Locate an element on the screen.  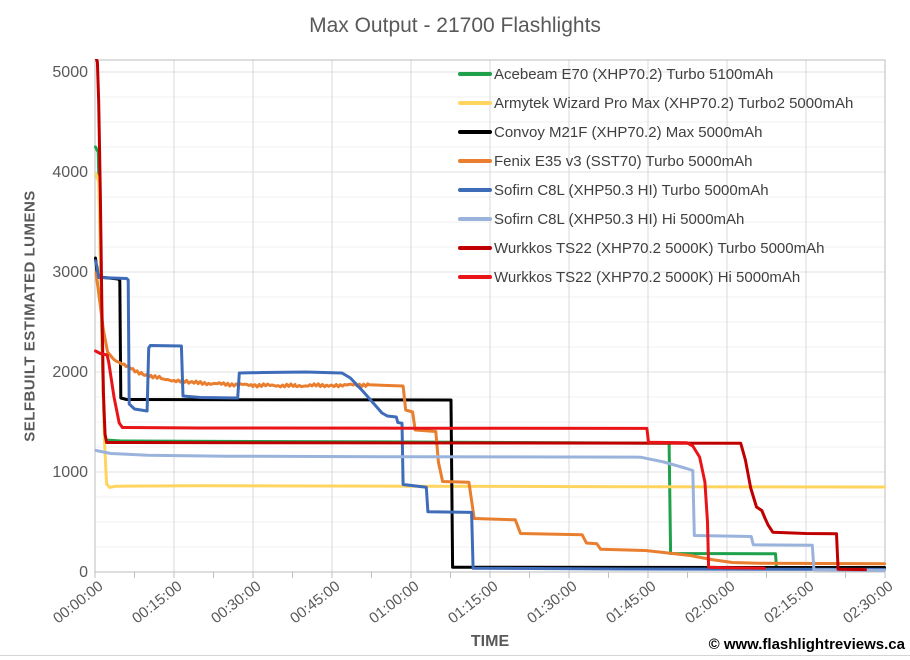
y-tick-label: 3000 is located at coordinates (70, 272).